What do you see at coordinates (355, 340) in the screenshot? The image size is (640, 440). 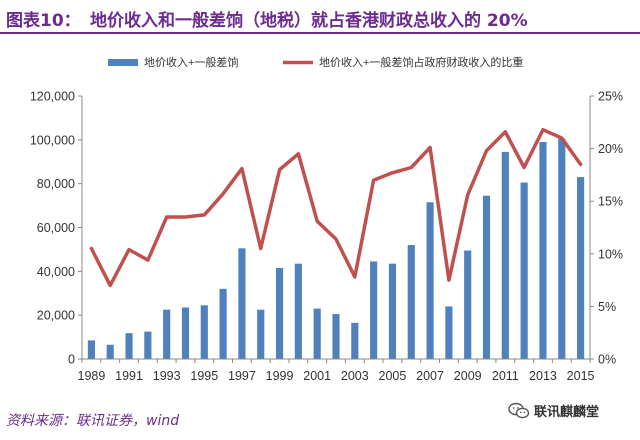 I see `bar-2003` at bounding box center [355, 340].